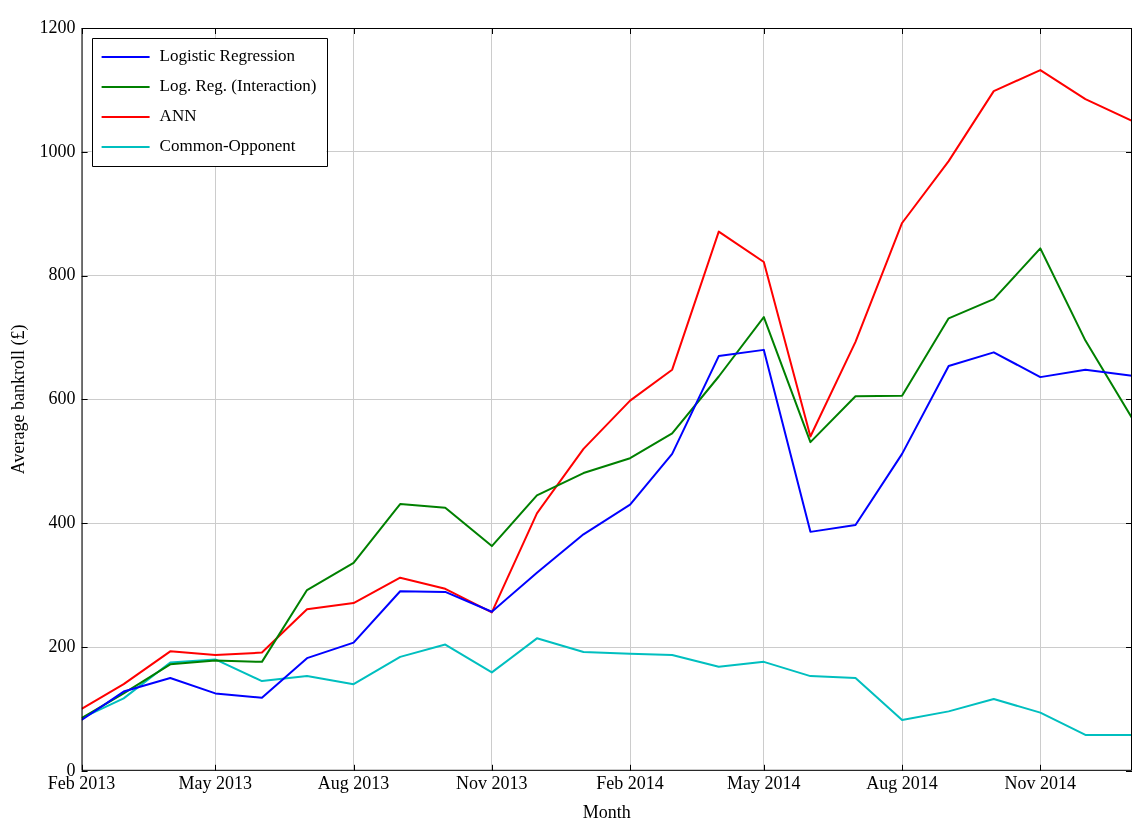  I want to click on y-tick-label: 1200, so click(57, 26).